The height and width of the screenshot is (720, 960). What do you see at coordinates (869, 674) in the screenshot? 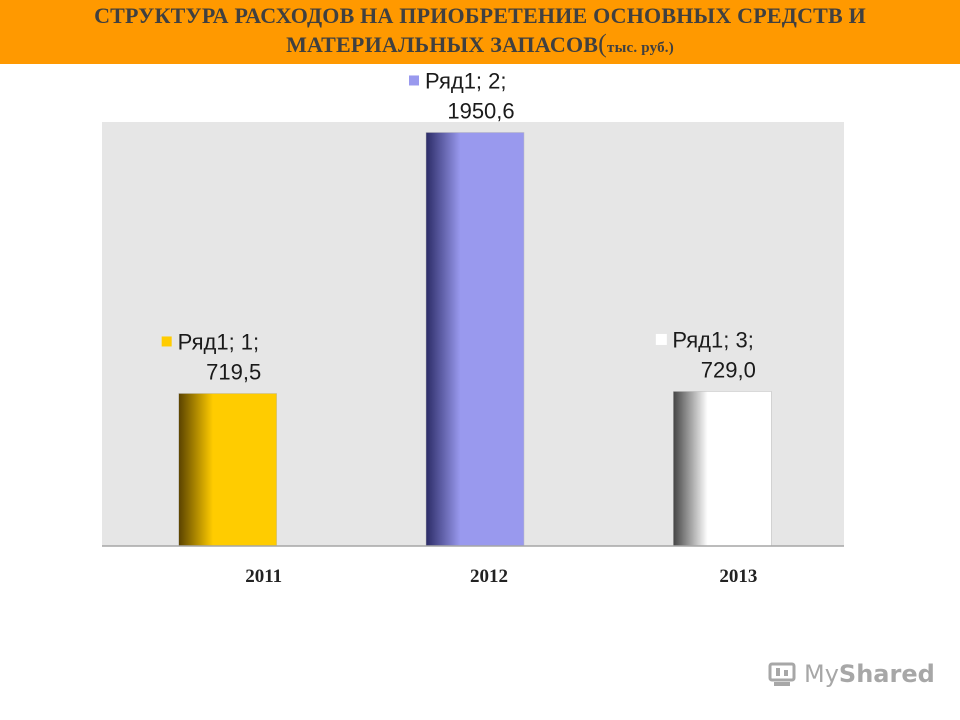
I see `watermark-text: MyShared` at bounding box center [869, 674].